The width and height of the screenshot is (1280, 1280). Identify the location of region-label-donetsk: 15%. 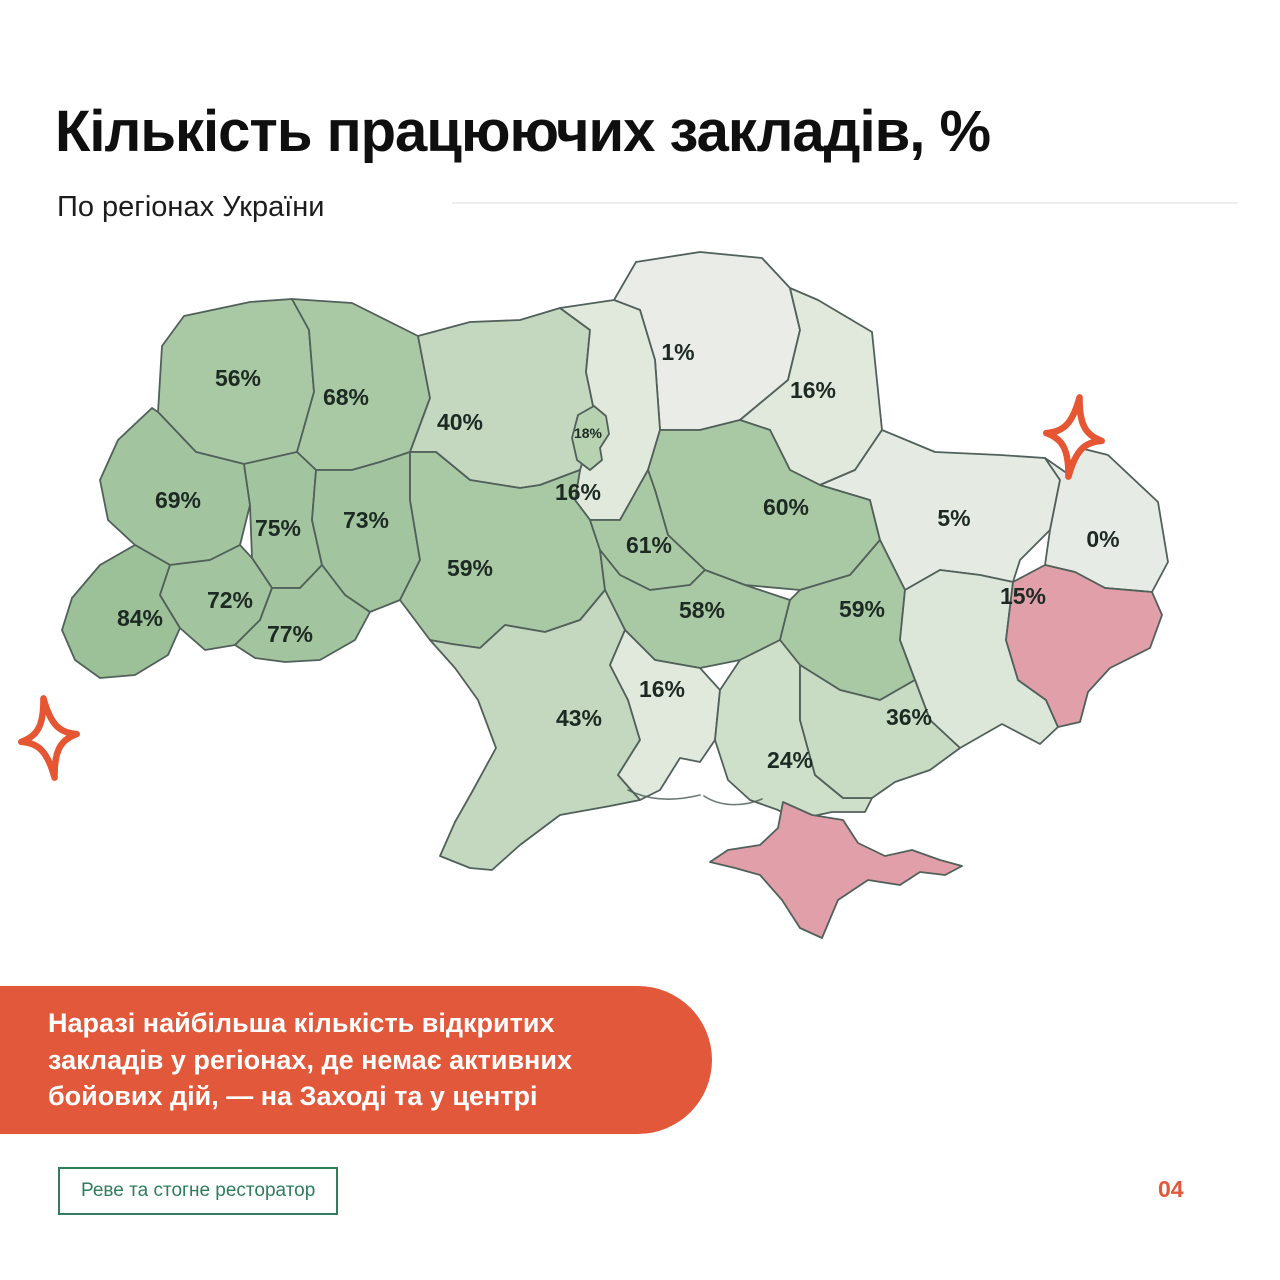
(1023, 596).